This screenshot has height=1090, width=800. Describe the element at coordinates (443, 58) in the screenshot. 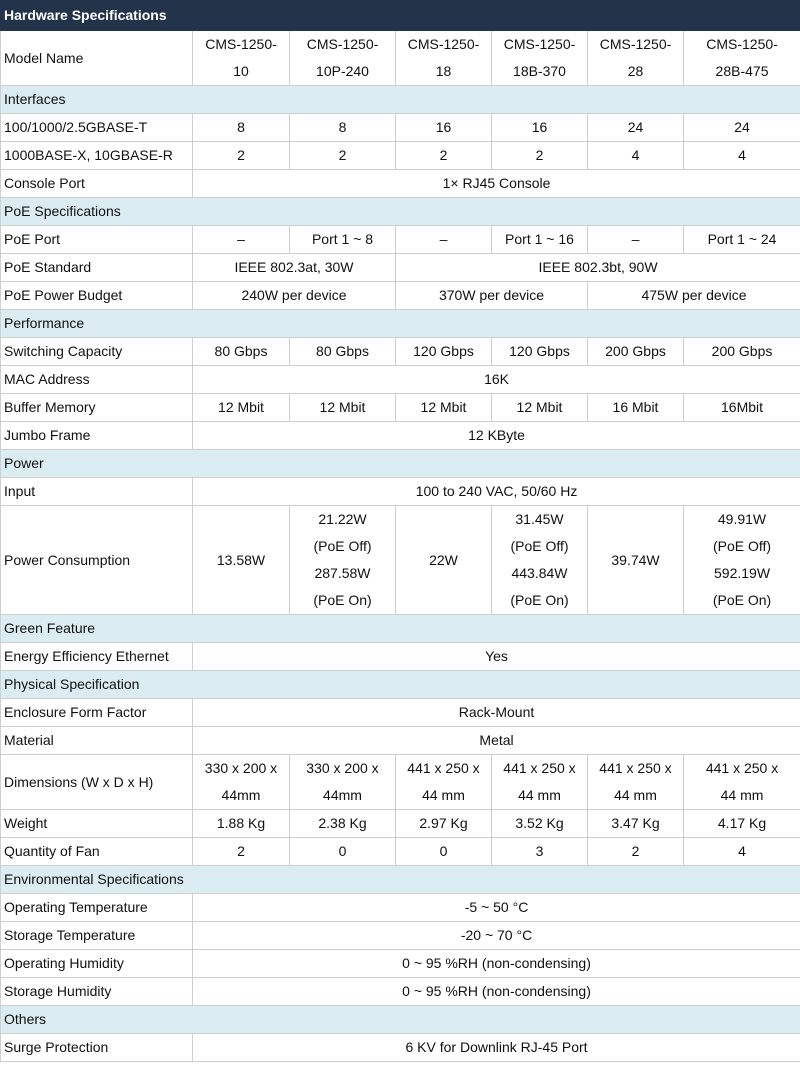

I see `spec-value: CMS-1250- 18` at that location.